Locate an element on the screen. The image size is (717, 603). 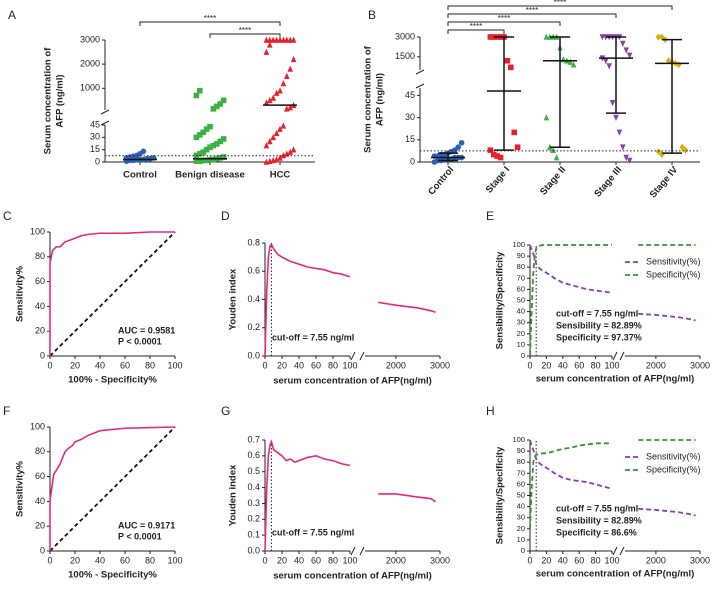
panel-label: F is located at coordinates (6, 411).